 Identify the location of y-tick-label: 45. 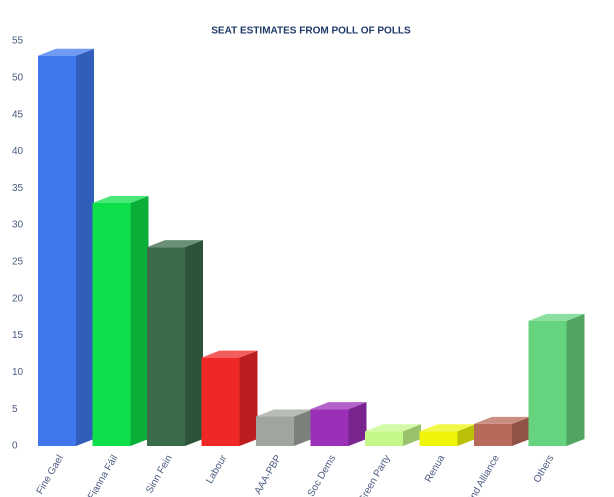
(18, 114).